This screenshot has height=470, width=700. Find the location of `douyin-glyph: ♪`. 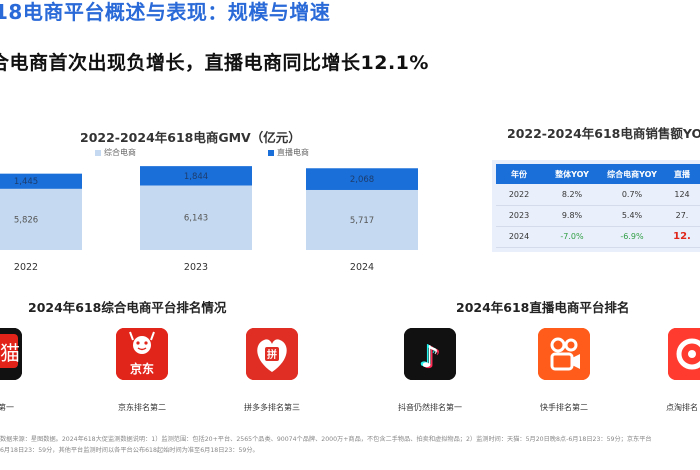

douyin-glyph: ♪ is located at coordinates (429, 357).